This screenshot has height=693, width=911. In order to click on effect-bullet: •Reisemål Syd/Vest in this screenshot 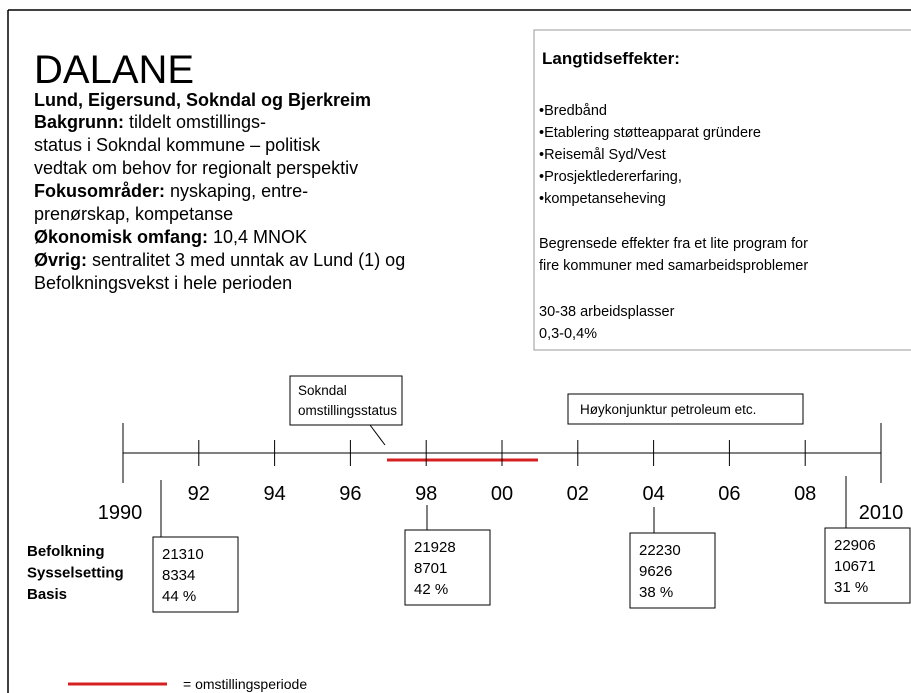, I will do `click(602, 155)`.